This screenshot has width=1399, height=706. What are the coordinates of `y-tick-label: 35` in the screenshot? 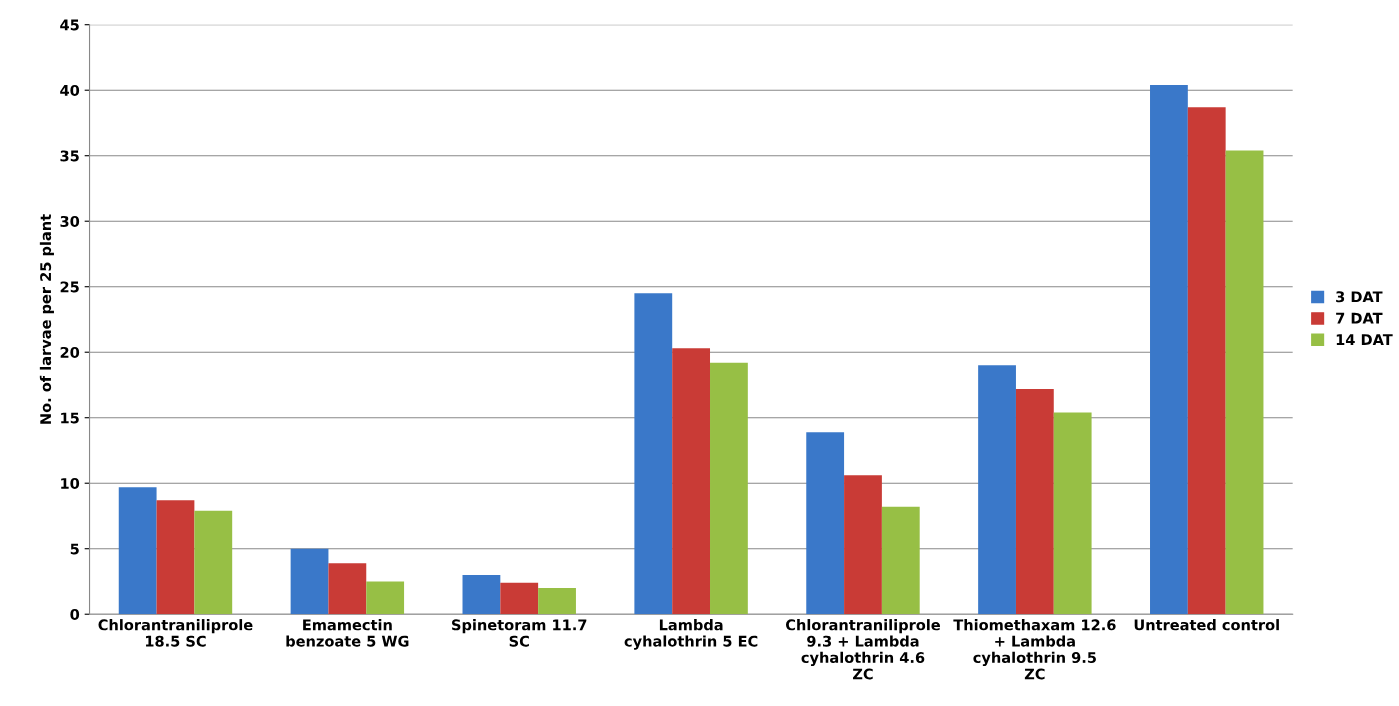 It's located at (69, 156).